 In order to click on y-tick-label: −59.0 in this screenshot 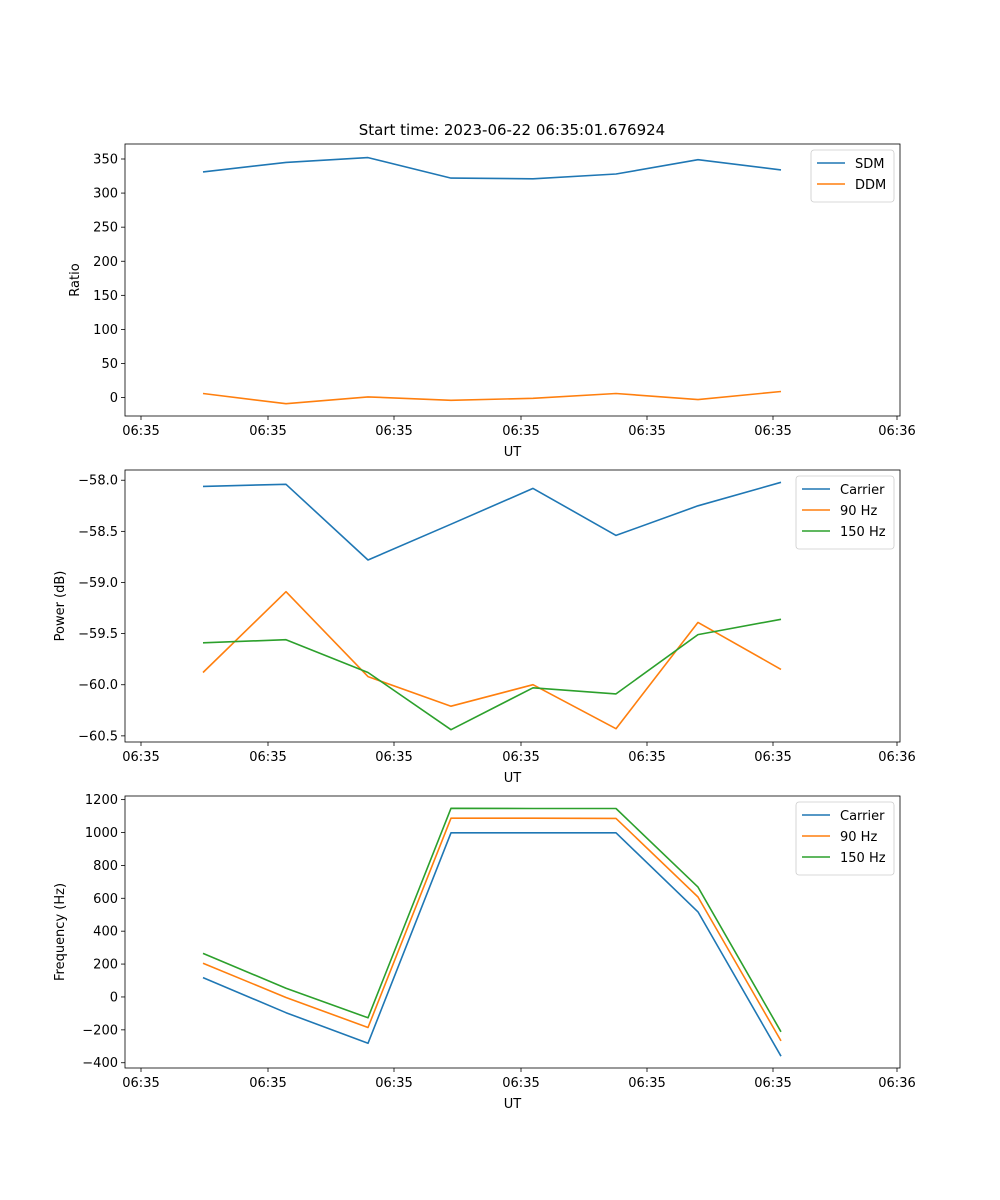, I will do `click(98, 583)`.